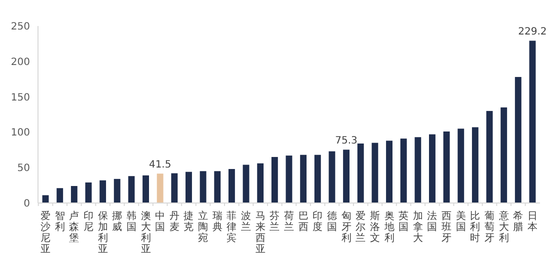 The width and height of the screenshot is (550, 264). What do you see at coordinates (375, 227) in the screenshot?
I see `x-tick-label: 斯洛文` at bounding box center [375, 227].